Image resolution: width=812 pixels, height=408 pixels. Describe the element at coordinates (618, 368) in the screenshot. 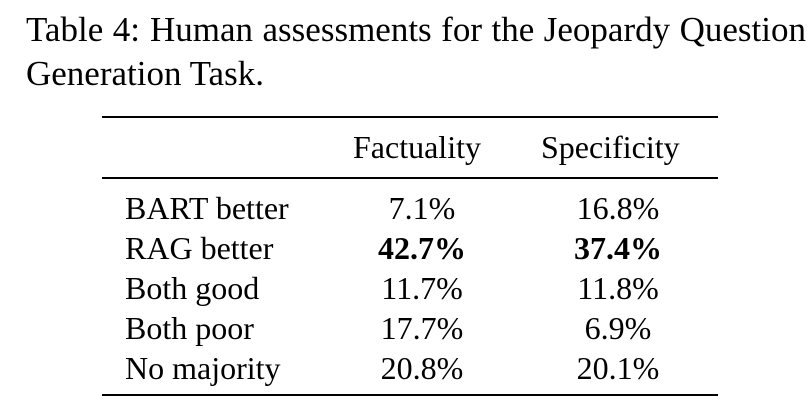

I see `specificity-value: 20.1%` at that location.